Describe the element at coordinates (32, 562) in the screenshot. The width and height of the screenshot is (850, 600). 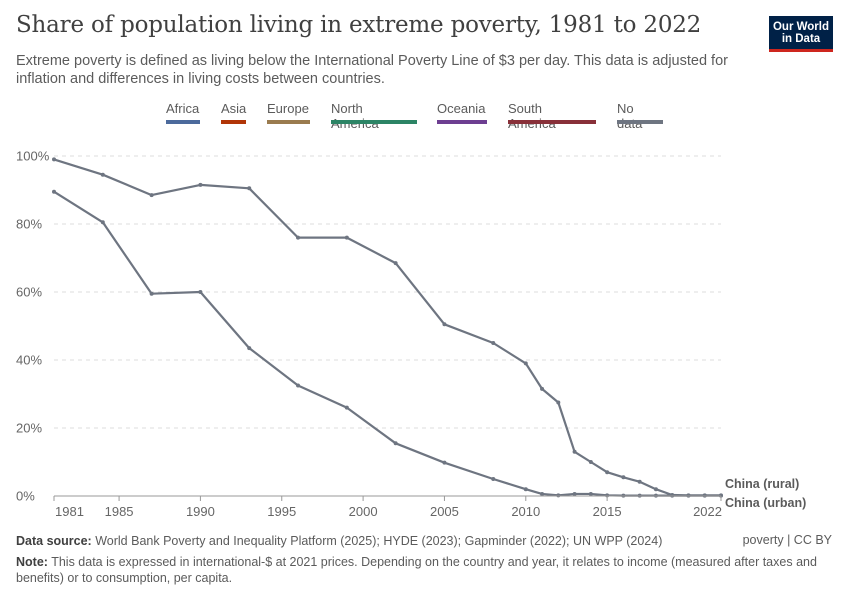
I see `note-label: Note:` at that location.